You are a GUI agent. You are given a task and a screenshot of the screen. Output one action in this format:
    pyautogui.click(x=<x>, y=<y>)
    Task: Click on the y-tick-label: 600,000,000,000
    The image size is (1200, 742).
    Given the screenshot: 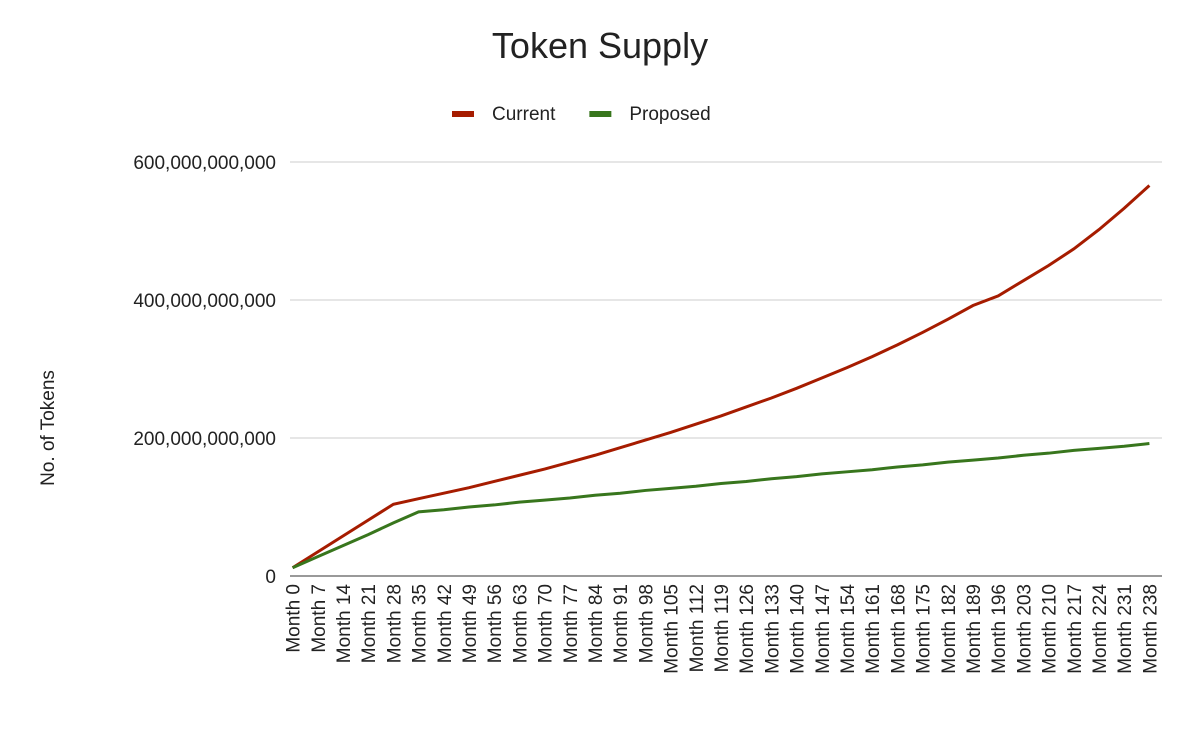 What is the action you would take?
    pyautogui.click(x=204, y=163)
    